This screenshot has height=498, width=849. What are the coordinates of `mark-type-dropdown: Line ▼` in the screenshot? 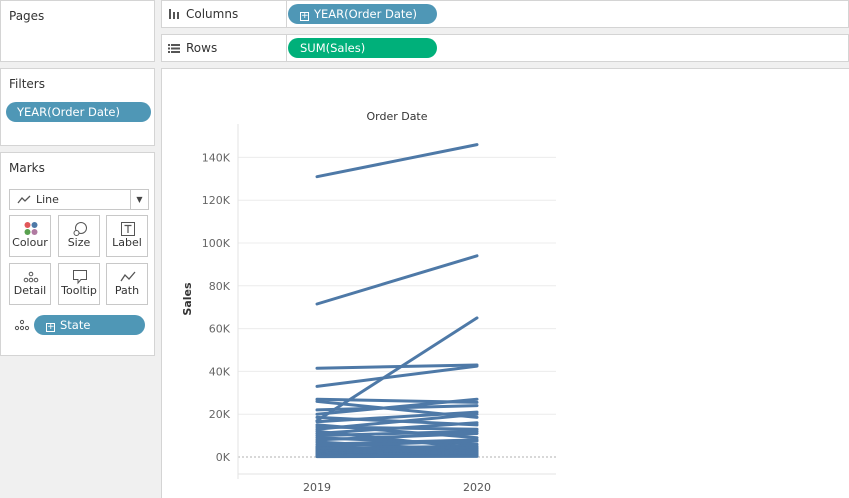 It's located at (79, 199).